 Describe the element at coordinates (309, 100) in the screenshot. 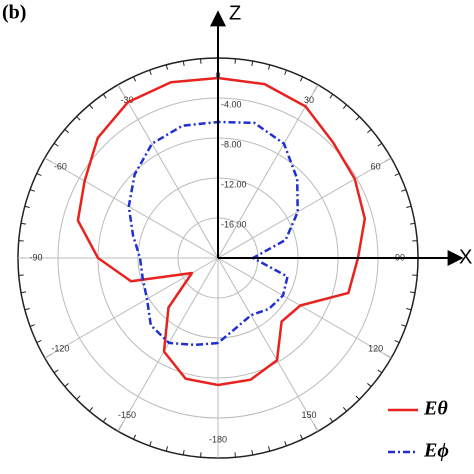

I see `theta-tick-label: 30` at that location.